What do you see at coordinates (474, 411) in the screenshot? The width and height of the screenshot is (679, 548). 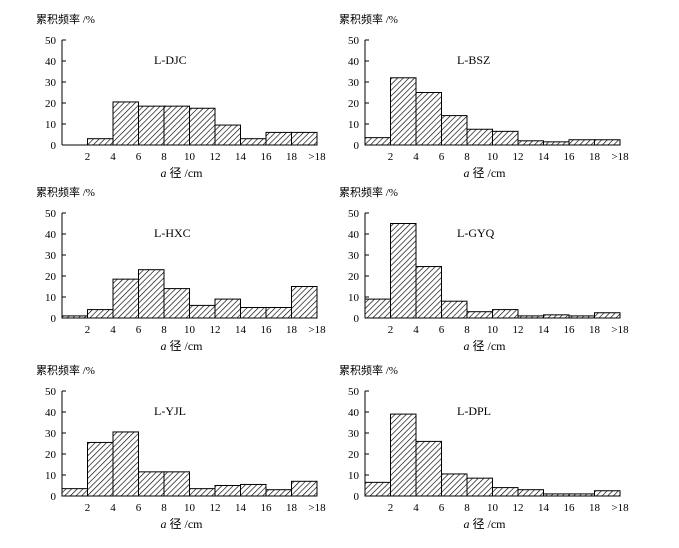 I see `panel-title: L-DPL` at bounding box center [474, 411].